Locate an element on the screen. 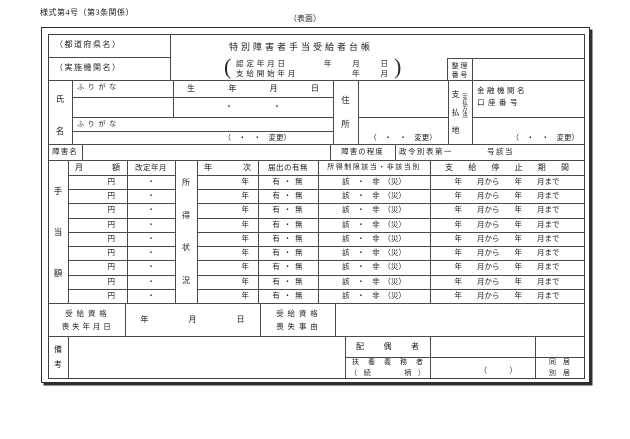  disability-name-label: 障害名 is located at coordinates (65, 151).